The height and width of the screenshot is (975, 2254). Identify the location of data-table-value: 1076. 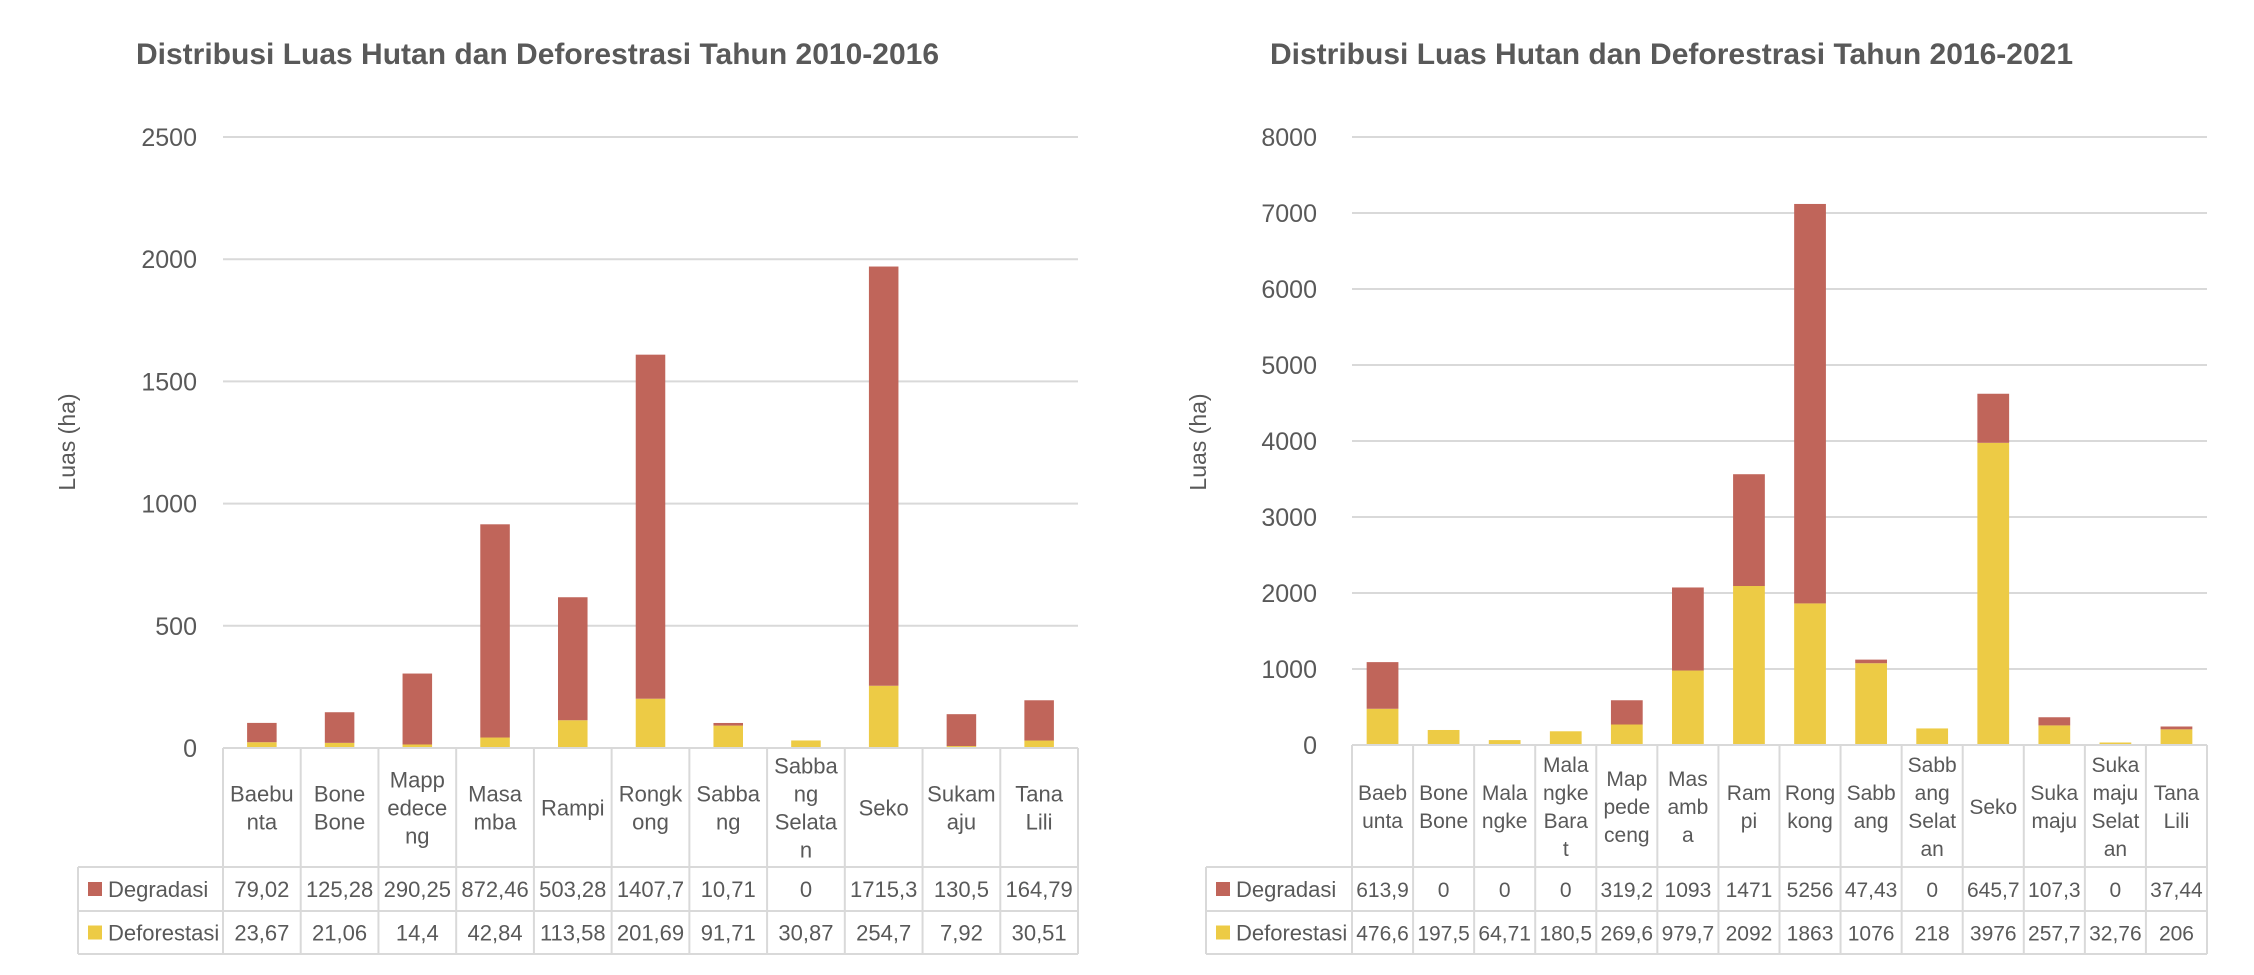
(1871, 934).